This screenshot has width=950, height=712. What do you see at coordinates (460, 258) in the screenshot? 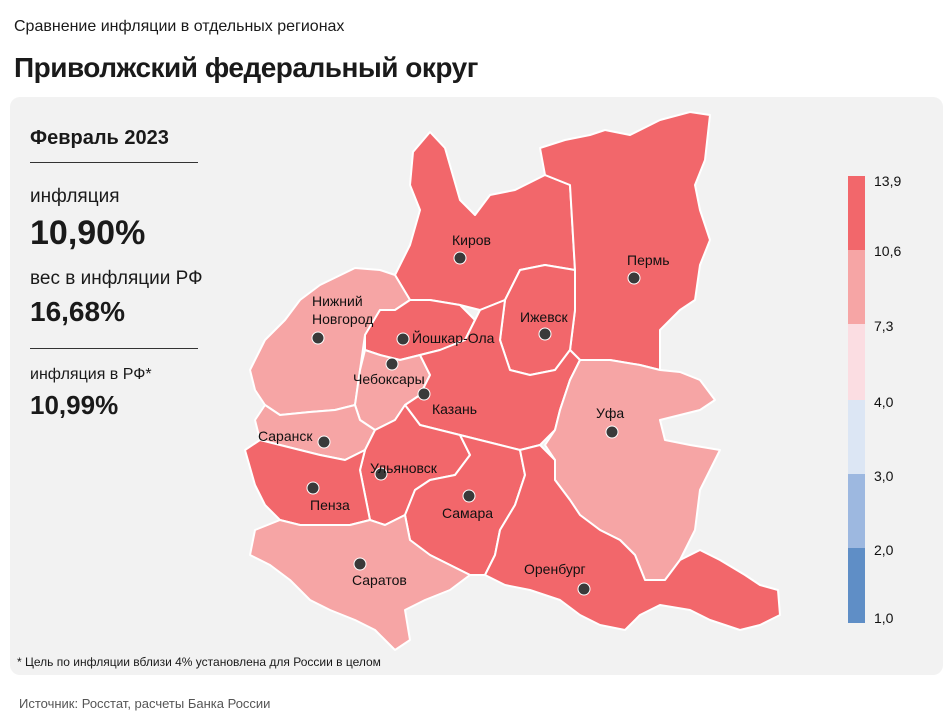
I see `city-dot-kirov` at bounding box center [460, 258].